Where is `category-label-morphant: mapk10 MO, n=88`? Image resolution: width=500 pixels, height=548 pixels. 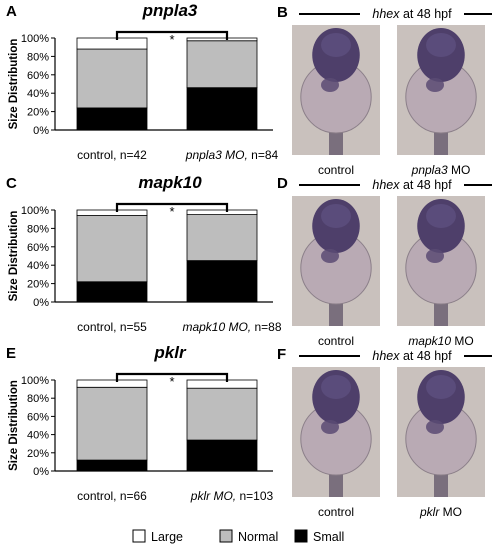
category-label-morphant: mapk10 MO, n=88 is located at coordinates (231, 327).